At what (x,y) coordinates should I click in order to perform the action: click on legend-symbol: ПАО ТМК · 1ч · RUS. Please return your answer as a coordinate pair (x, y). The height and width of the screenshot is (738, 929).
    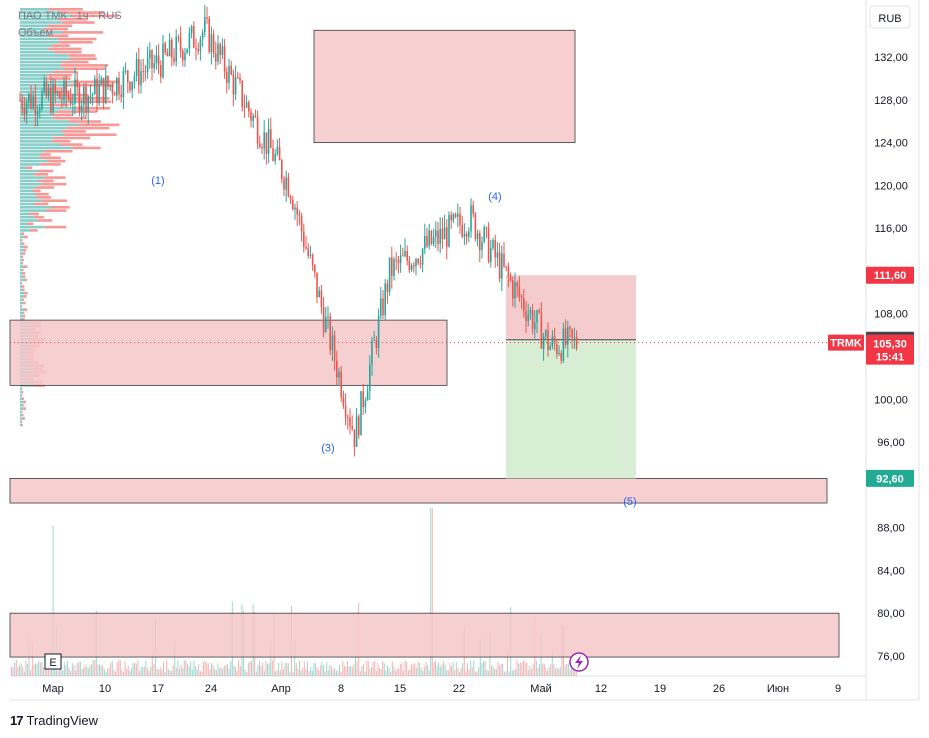
    Looking at the image, I should click on (70, 16).